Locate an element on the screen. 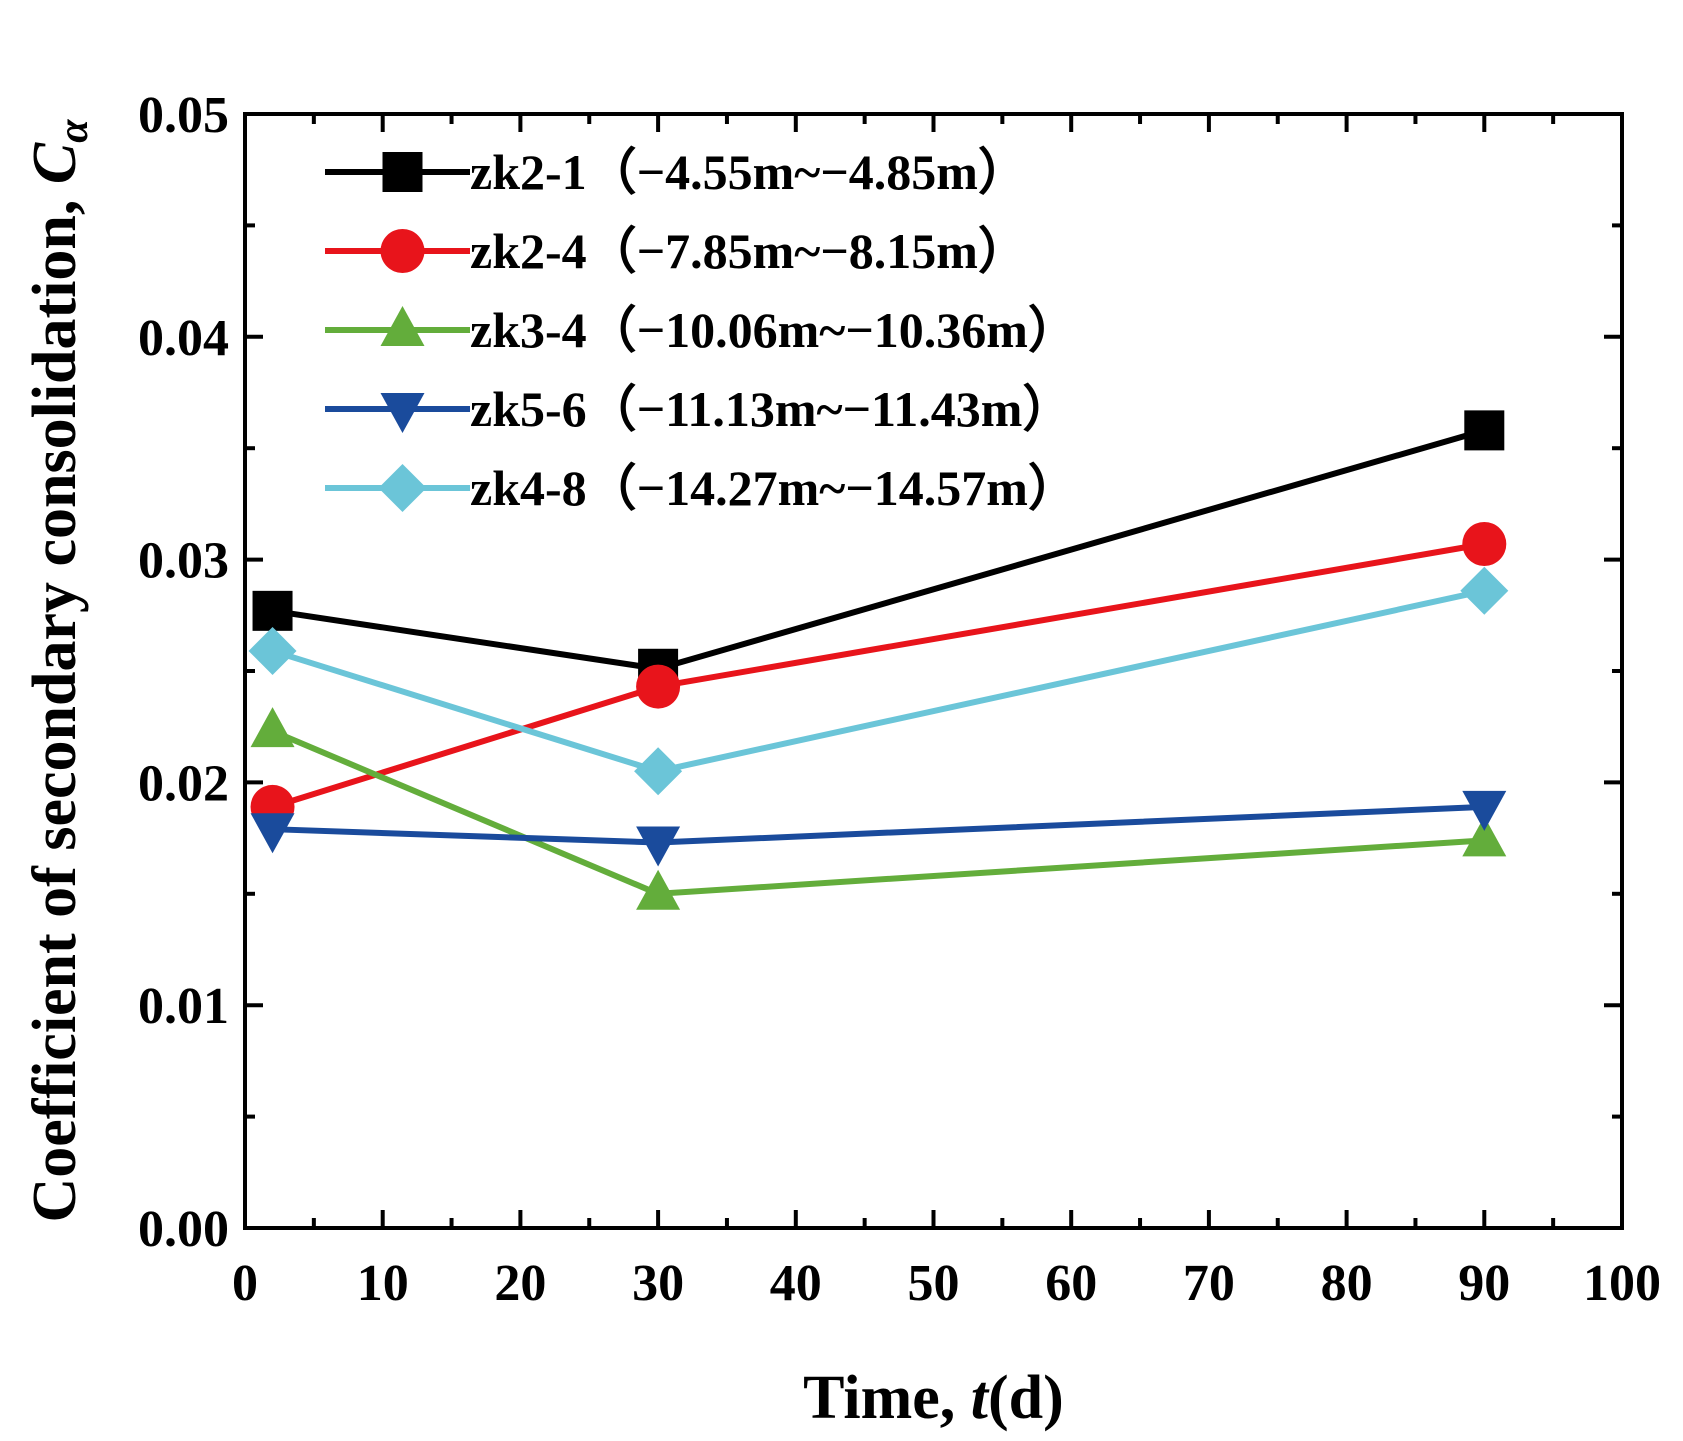  x-tick-label: 70 is located at coordinates (1209, 1283).